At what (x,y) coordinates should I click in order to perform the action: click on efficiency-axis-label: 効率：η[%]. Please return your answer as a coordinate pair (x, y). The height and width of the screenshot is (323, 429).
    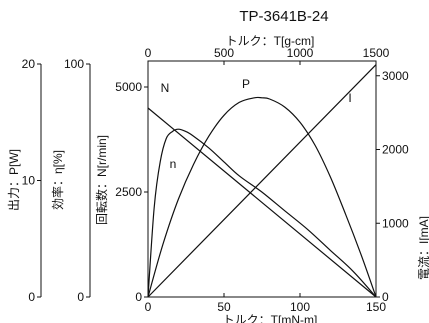
    Looking at the image, I should click on (57, 180).